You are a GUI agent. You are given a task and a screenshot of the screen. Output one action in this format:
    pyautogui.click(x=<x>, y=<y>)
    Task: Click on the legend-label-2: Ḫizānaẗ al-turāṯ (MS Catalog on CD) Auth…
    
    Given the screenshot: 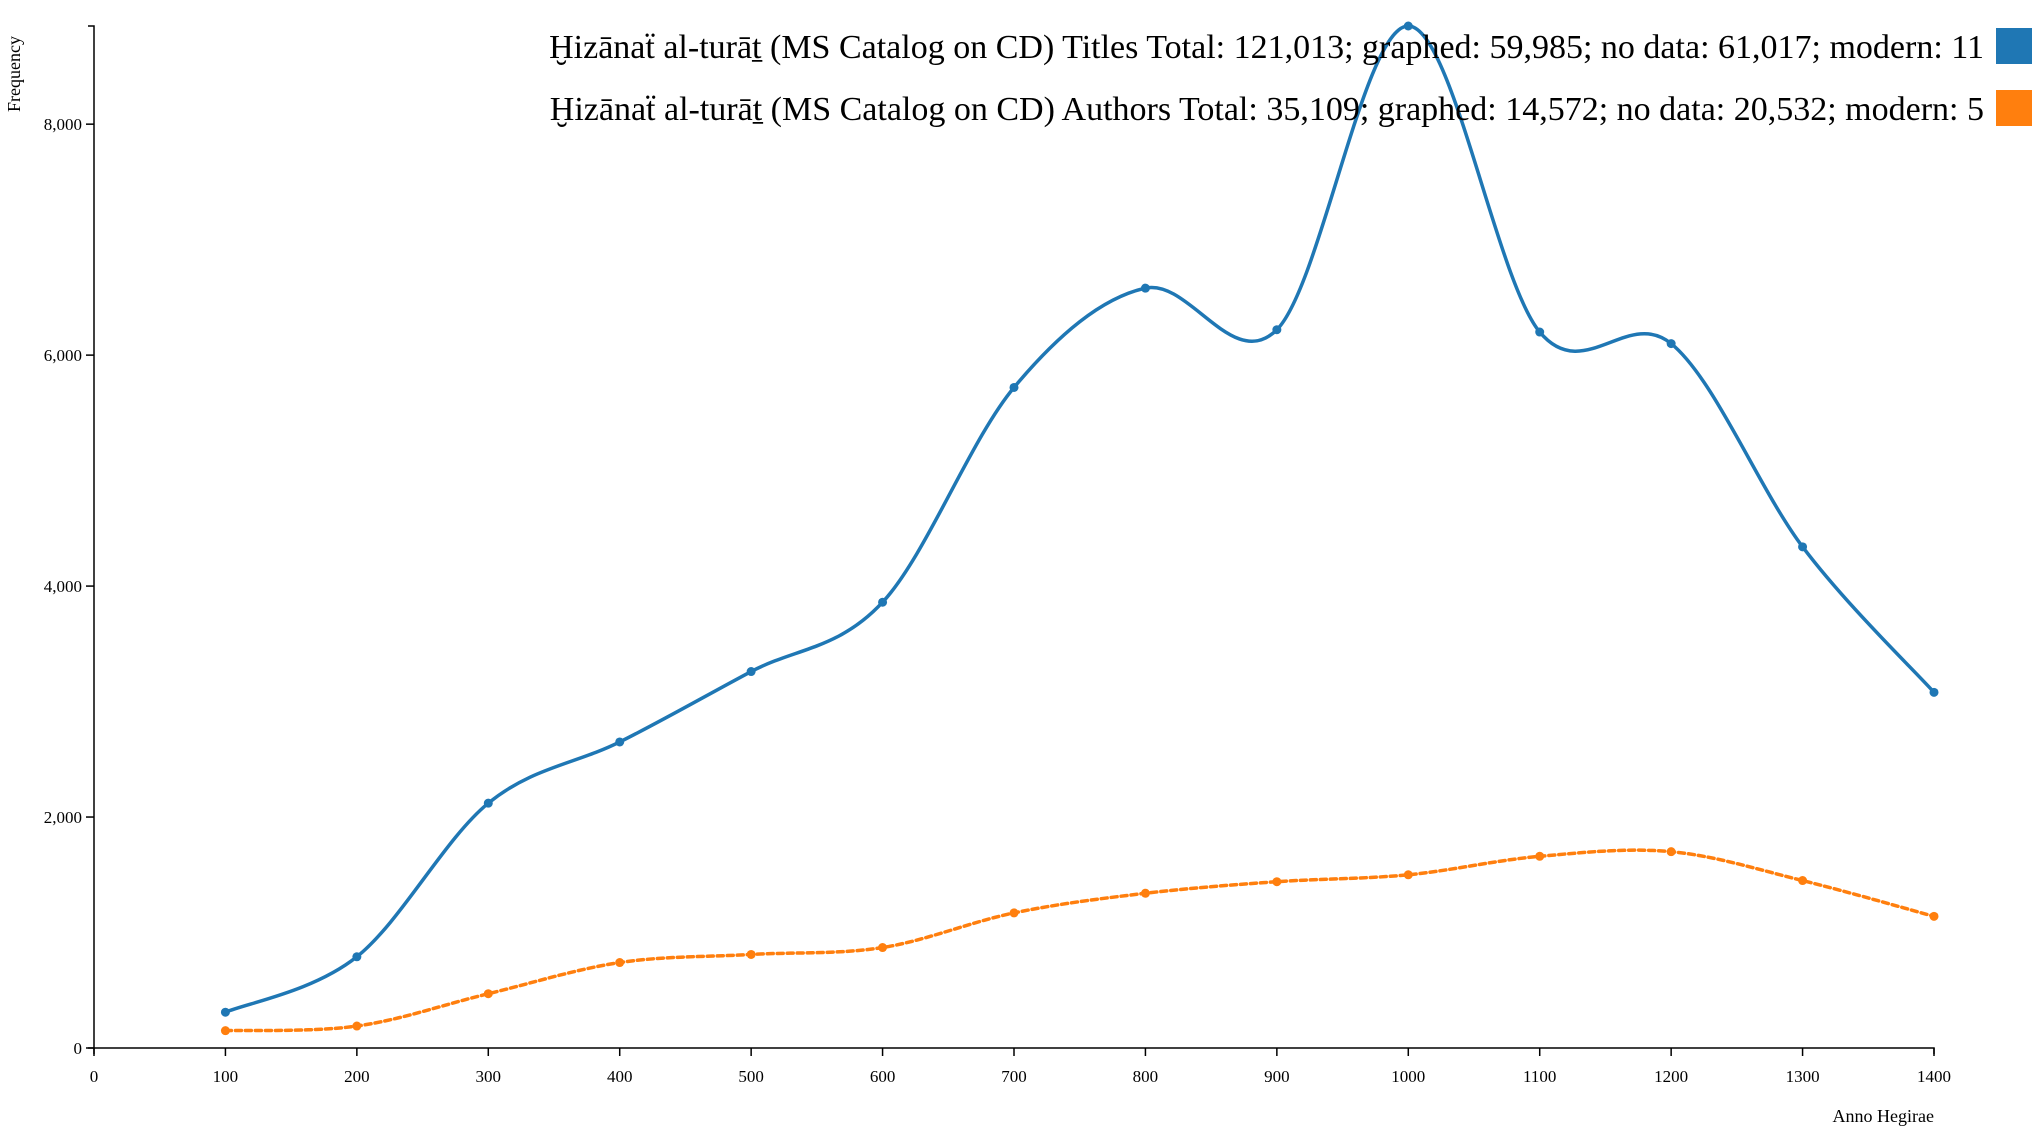 What is the action you would take?
    pyautogui.click(x=1267, y=109)
    